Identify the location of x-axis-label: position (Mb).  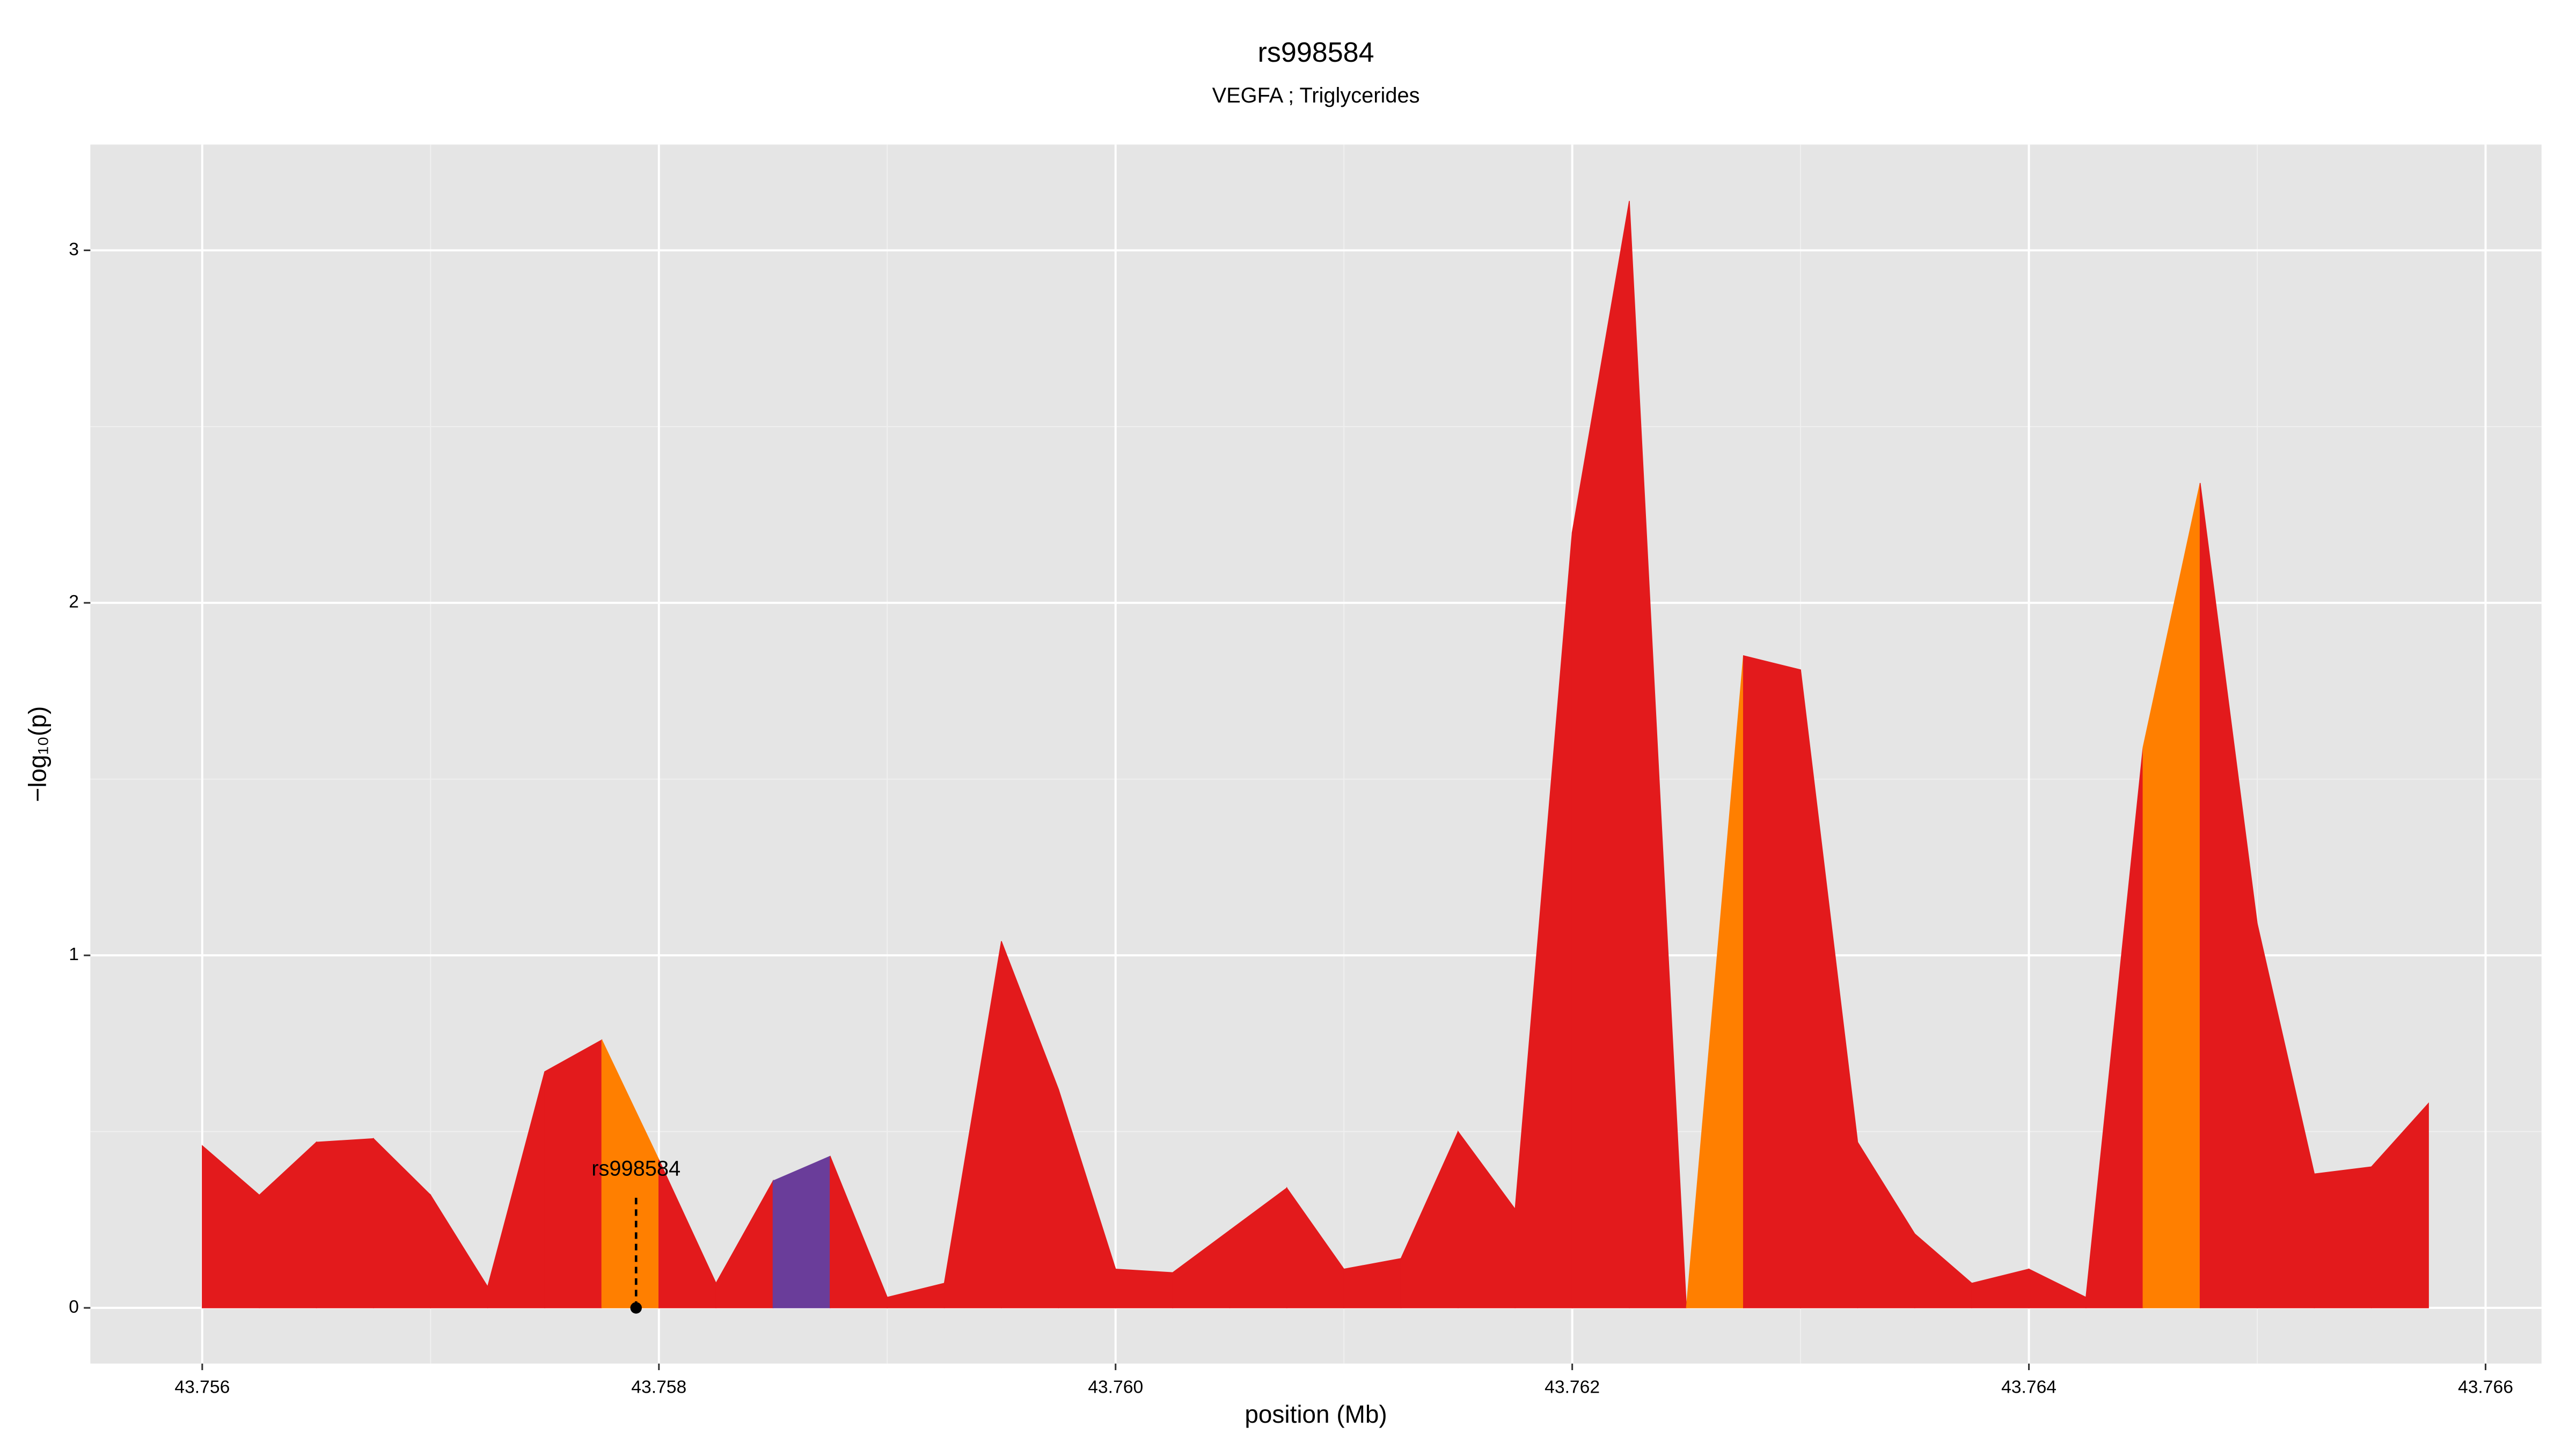
(1316, 1414).